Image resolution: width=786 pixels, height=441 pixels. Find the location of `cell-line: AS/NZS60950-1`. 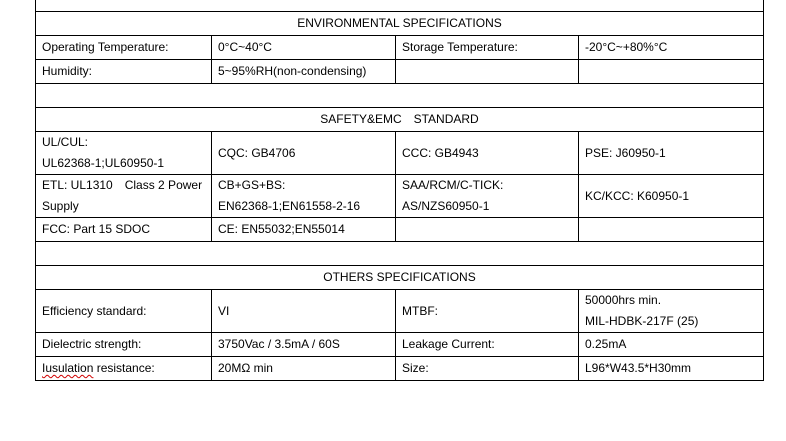

cell-line: AS/NZS60950-1 is located at coordinates (446, 206).